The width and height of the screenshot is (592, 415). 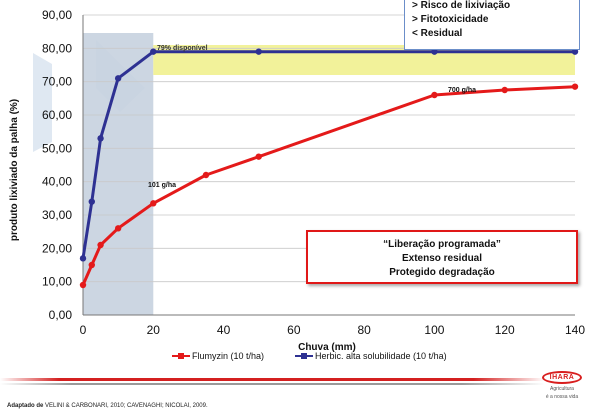 What do you see at coordinates (434, 330) in the screenshot?
I see `x-tick-label: 100` at bounding box center [434, 330].